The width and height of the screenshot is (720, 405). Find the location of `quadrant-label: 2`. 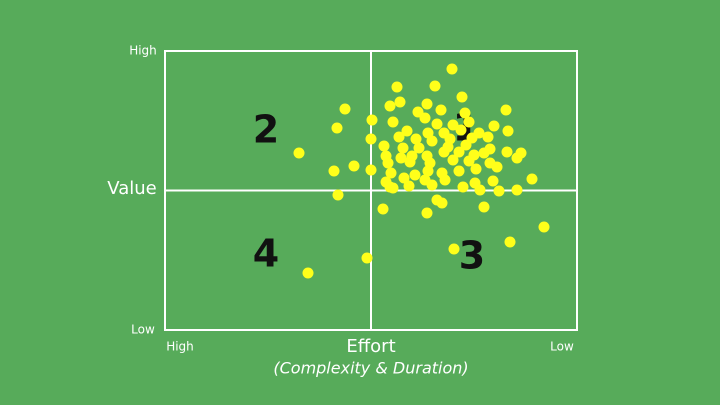

quadrant-label: 2 is located at coordinates (266, 130).